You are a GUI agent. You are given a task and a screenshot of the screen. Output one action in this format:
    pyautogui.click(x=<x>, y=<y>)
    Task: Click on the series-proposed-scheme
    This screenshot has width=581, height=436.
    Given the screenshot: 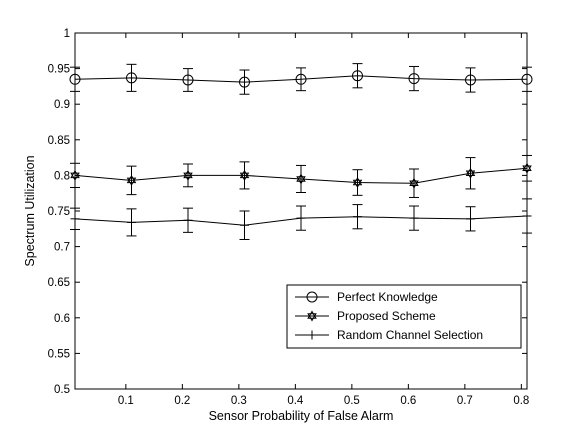 What is the action you would take?
    pyautogui.click(x=301, y=176)
    